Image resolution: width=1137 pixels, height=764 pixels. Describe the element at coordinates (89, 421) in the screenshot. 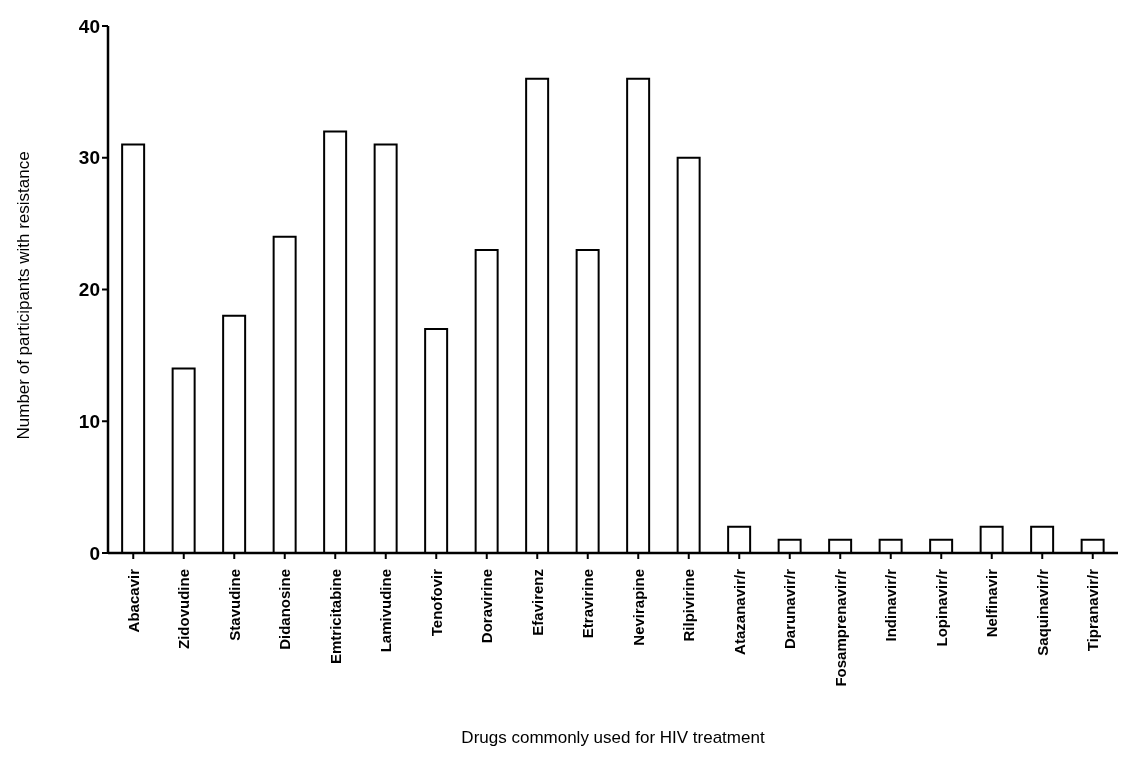

I see `y-tick-label: 10` at that location.